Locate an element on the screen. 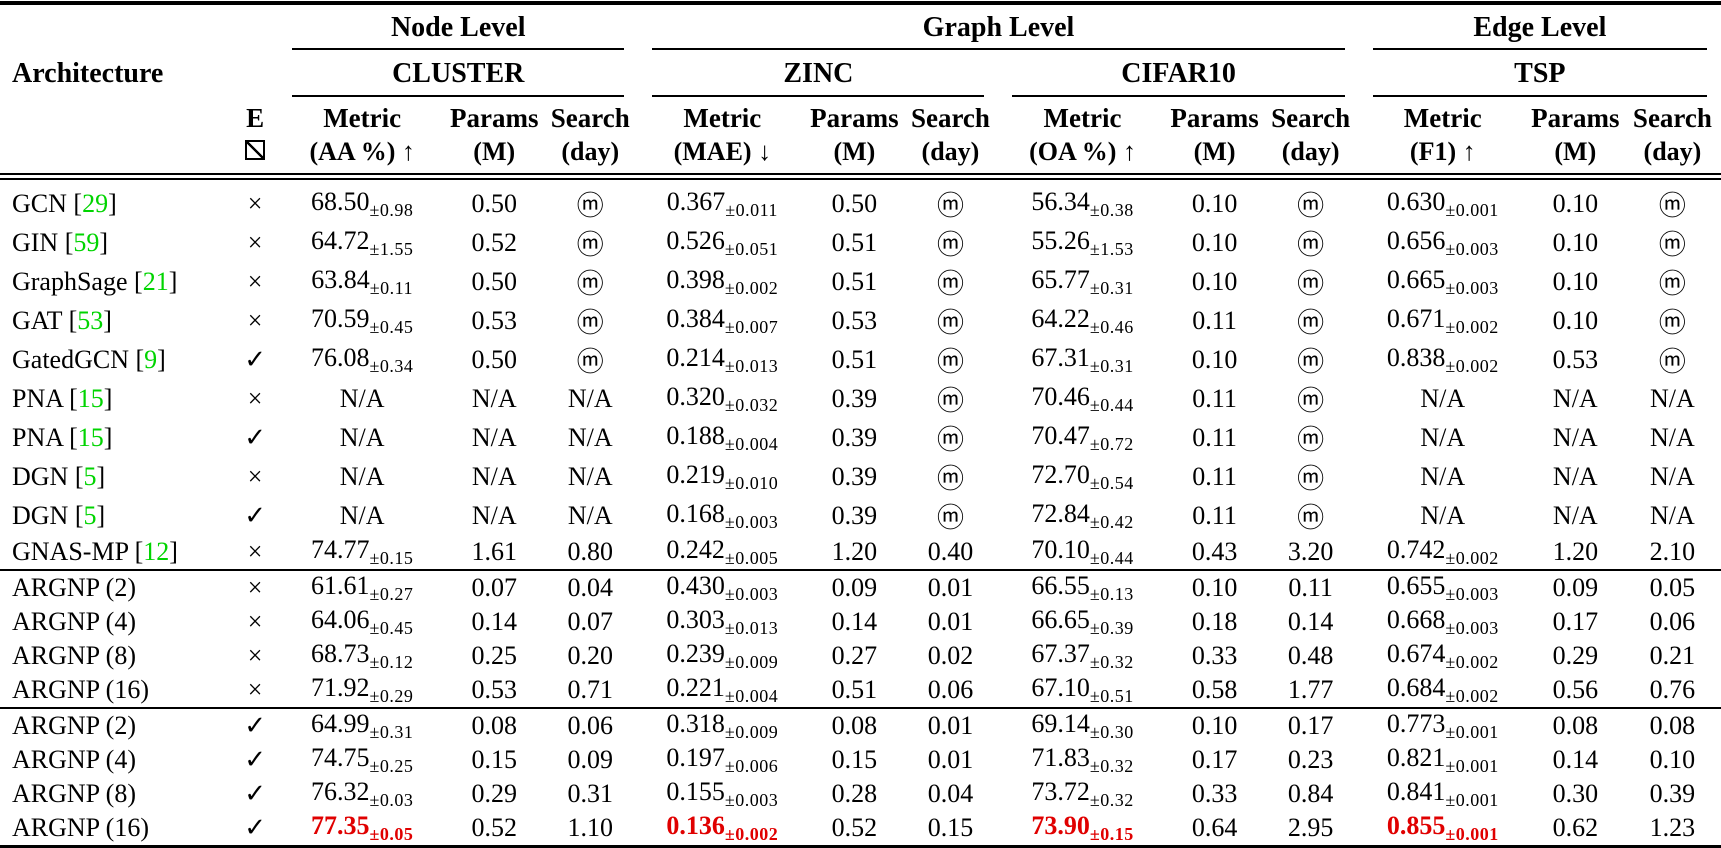 The image size is (1721, 848). metric-value: 64.06±0.45 is located at coordinates (362, 621).